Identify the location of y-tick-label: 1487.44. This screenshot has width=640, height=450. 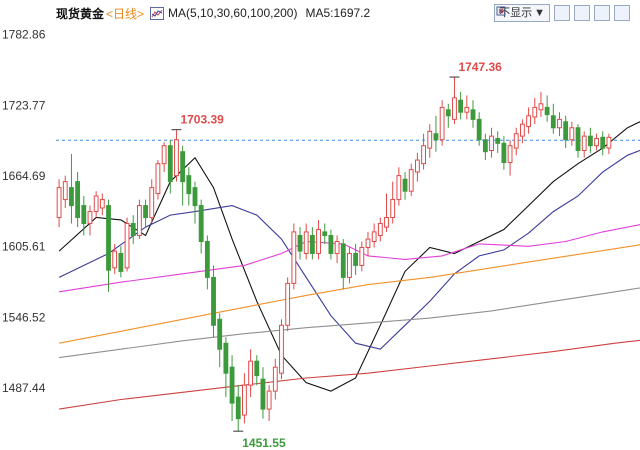
(24, 388).